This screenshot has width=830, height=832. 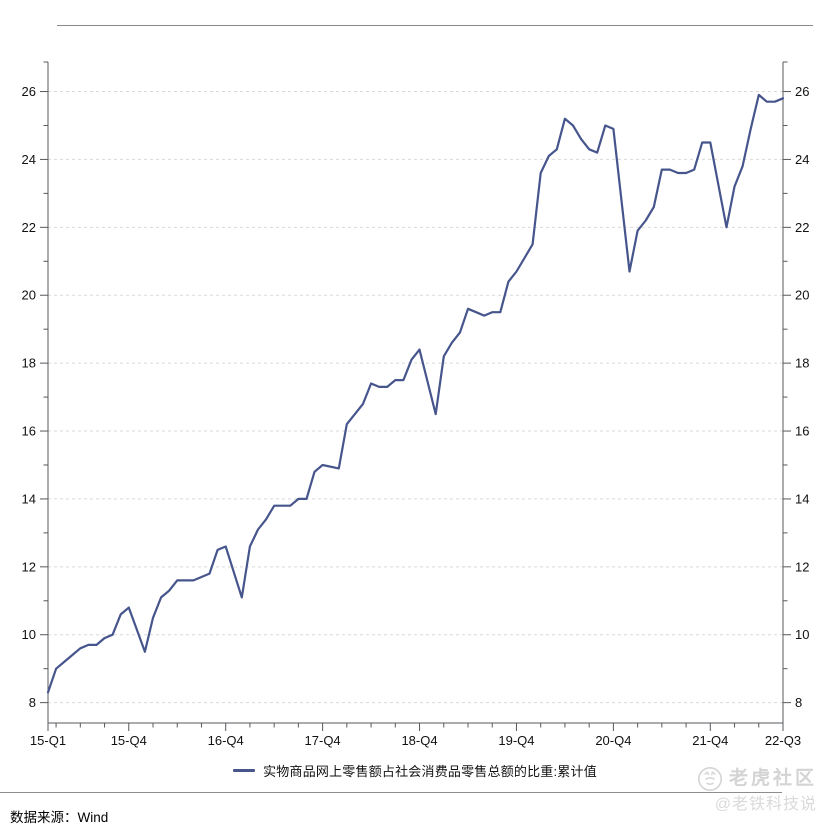 What do you see at coordinates (391, 792) in the screenshot?
I see `footer-separator-line` at bounding box center [391, 792].